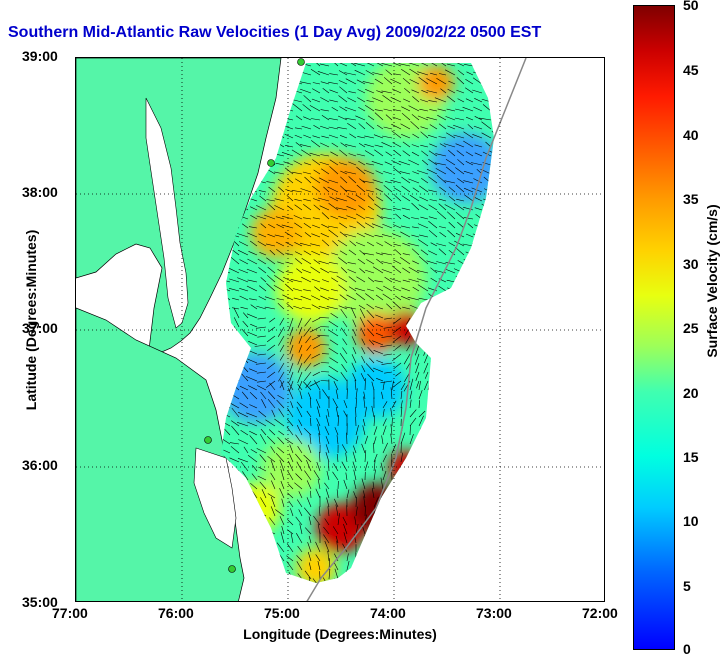 The width and height of the screenshot is (724, 659). I want to click on colorbar-tick: 45, so click(691, 70).